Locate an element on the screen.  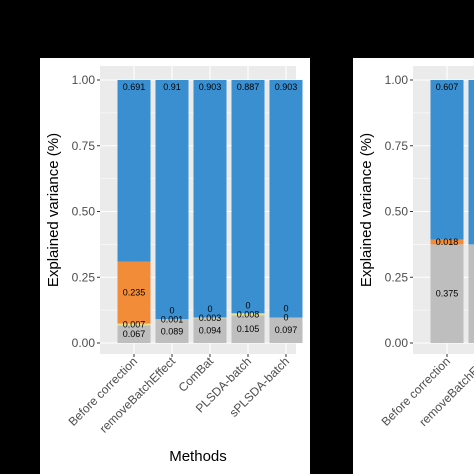
left-data-label: 0.001 is located at coordinates (172, 319).